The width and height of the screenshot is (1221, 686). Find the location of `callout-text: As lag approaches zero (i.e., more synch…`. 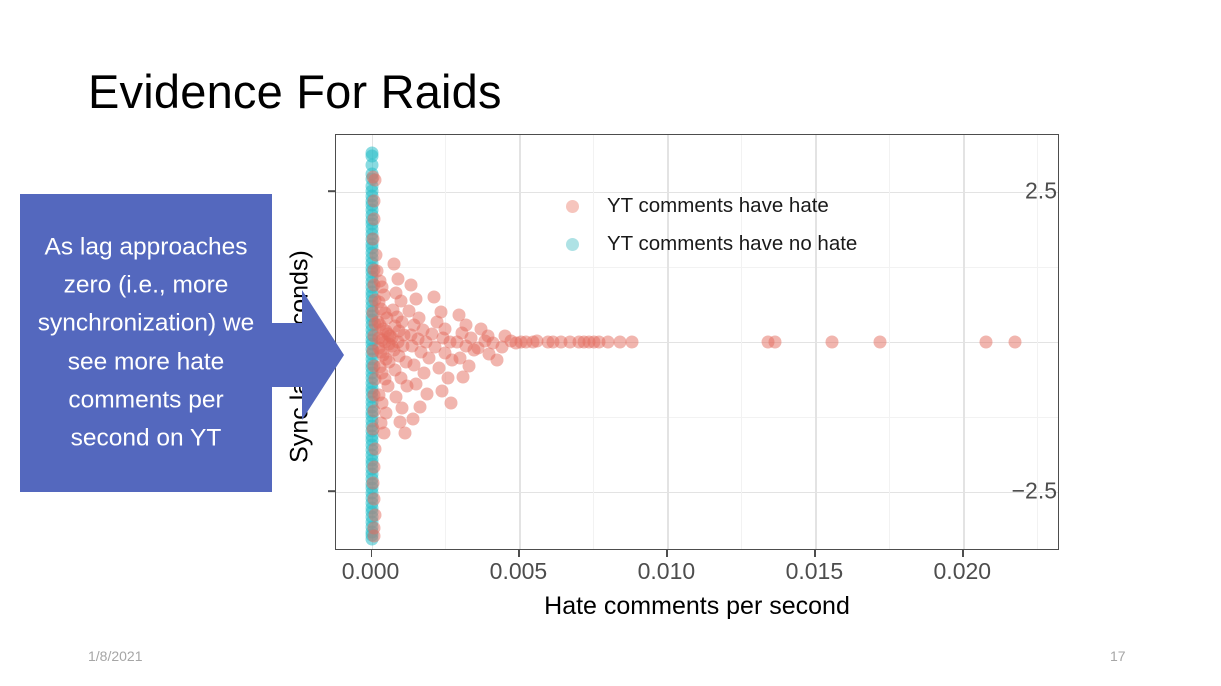

callout-text: As lag approaches zero (i.e., more synch… is located at coordinates (146, 342).